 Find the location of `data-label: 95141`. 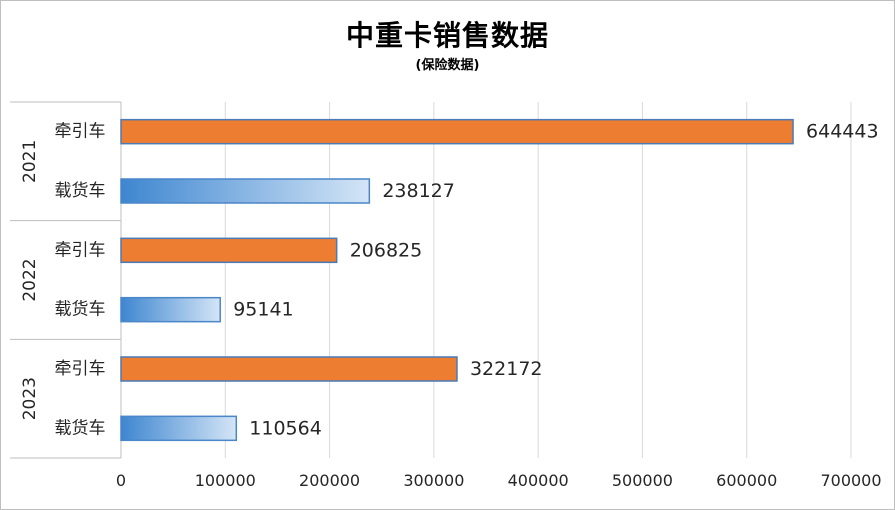

data-label: 95141 is located at coordinates (263, 310).